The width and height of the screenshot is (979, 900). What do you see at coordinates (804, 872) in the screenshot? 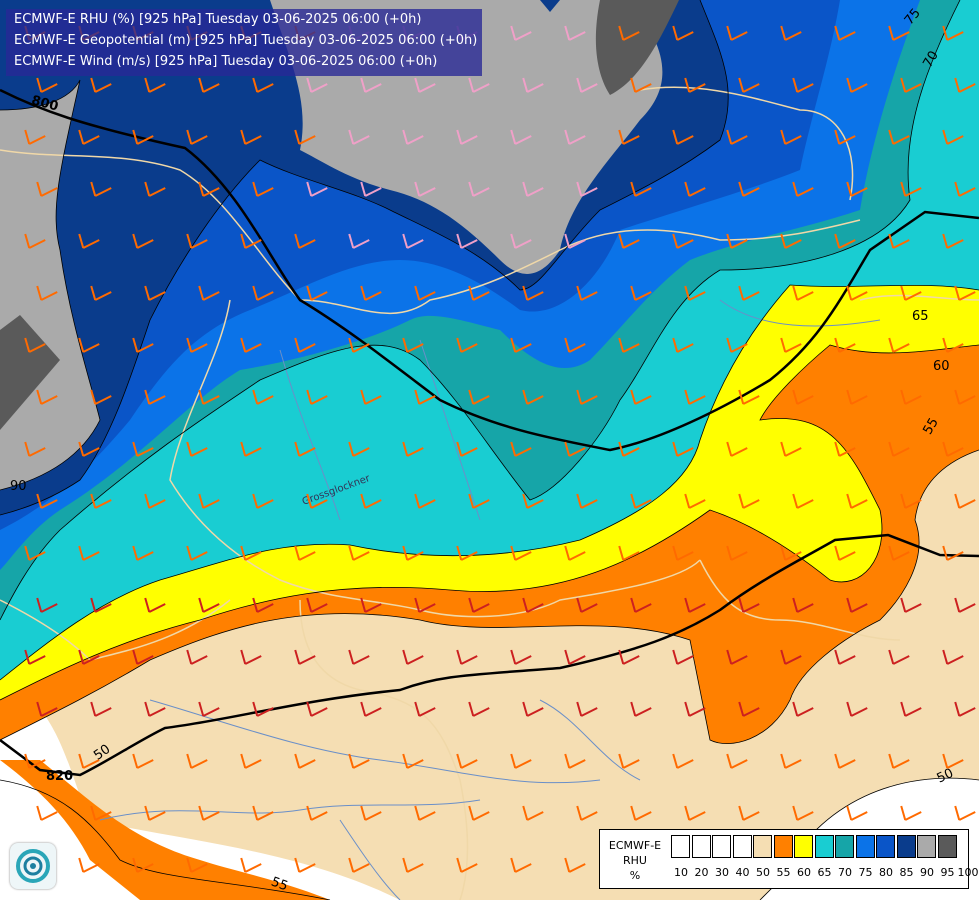
I see `legend-tick-label: 60` at bounding box center [804, 872].